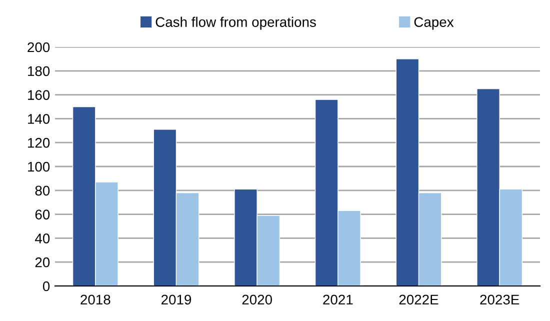 Image resolution: width=550 pixels, height=321 pixels. What do you see at coordinates (39, 119) in the screenshot?
I see `y-tick-label: 140` at bounding box center [39, 119].